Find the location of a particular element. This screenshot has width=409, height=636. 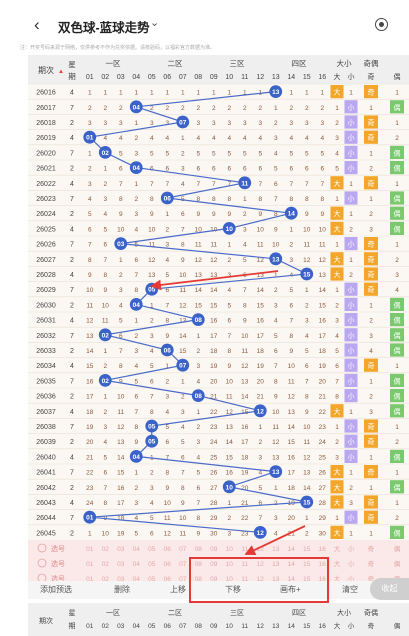

miss-value: 18 is located at coordinates (323, 351).